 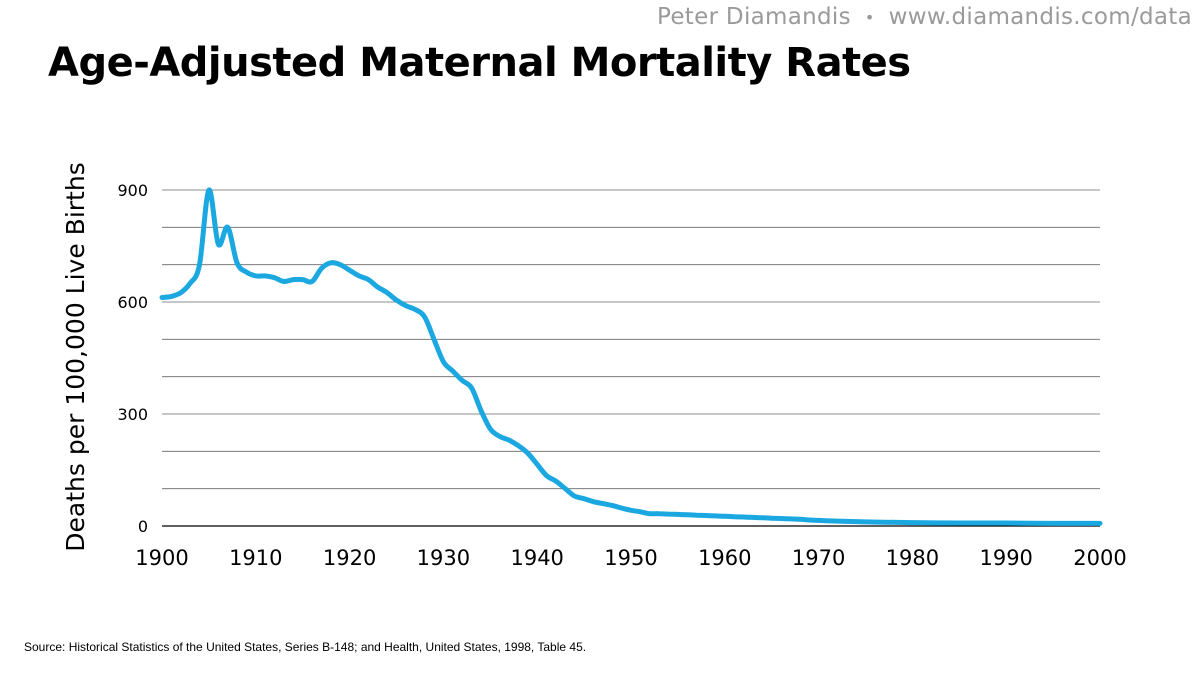 What do you see at coordinates (1040, 17) in the screenshot?
I see `brand-url: www.diamandis.com/data` at bounding box center [1040, 17].